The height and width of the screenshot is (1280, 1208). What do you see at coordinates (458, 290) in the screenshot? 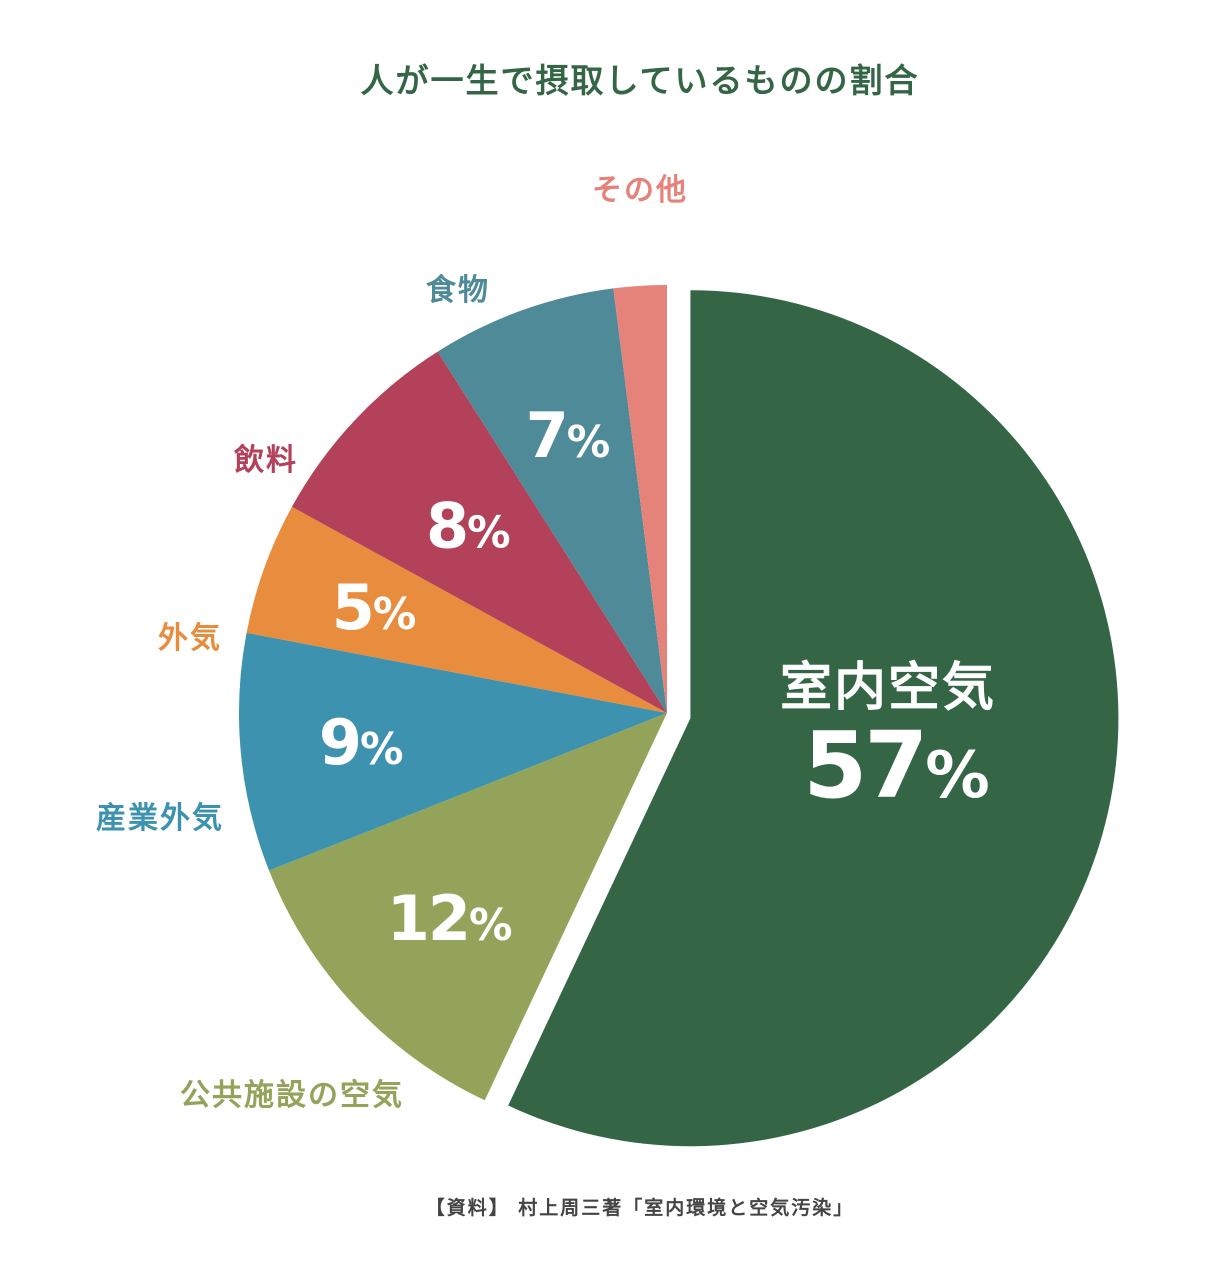
I see `slice-6-name-label: 食物` at bounding box center [458, 290].